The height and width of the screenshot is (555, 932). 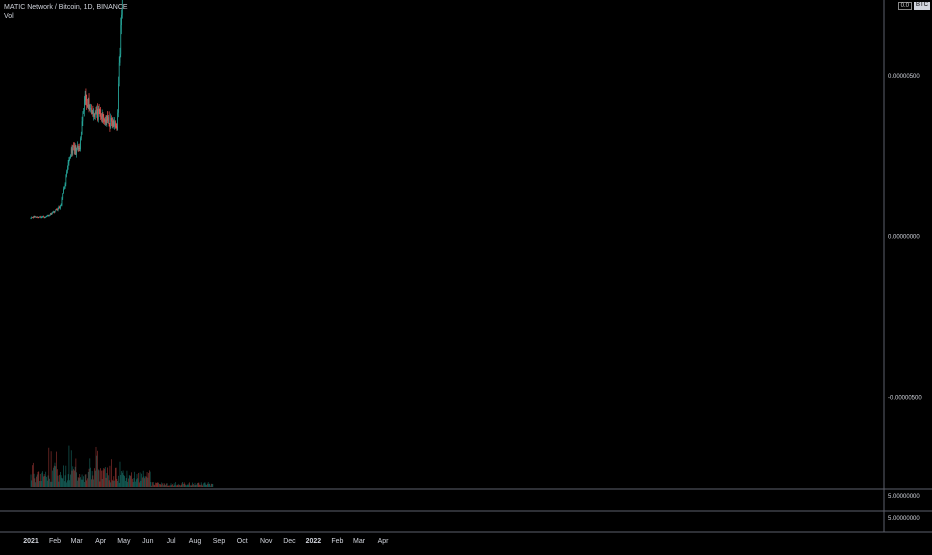 I want to click on time-tick-label: Oct, so click(x=242, y=541).